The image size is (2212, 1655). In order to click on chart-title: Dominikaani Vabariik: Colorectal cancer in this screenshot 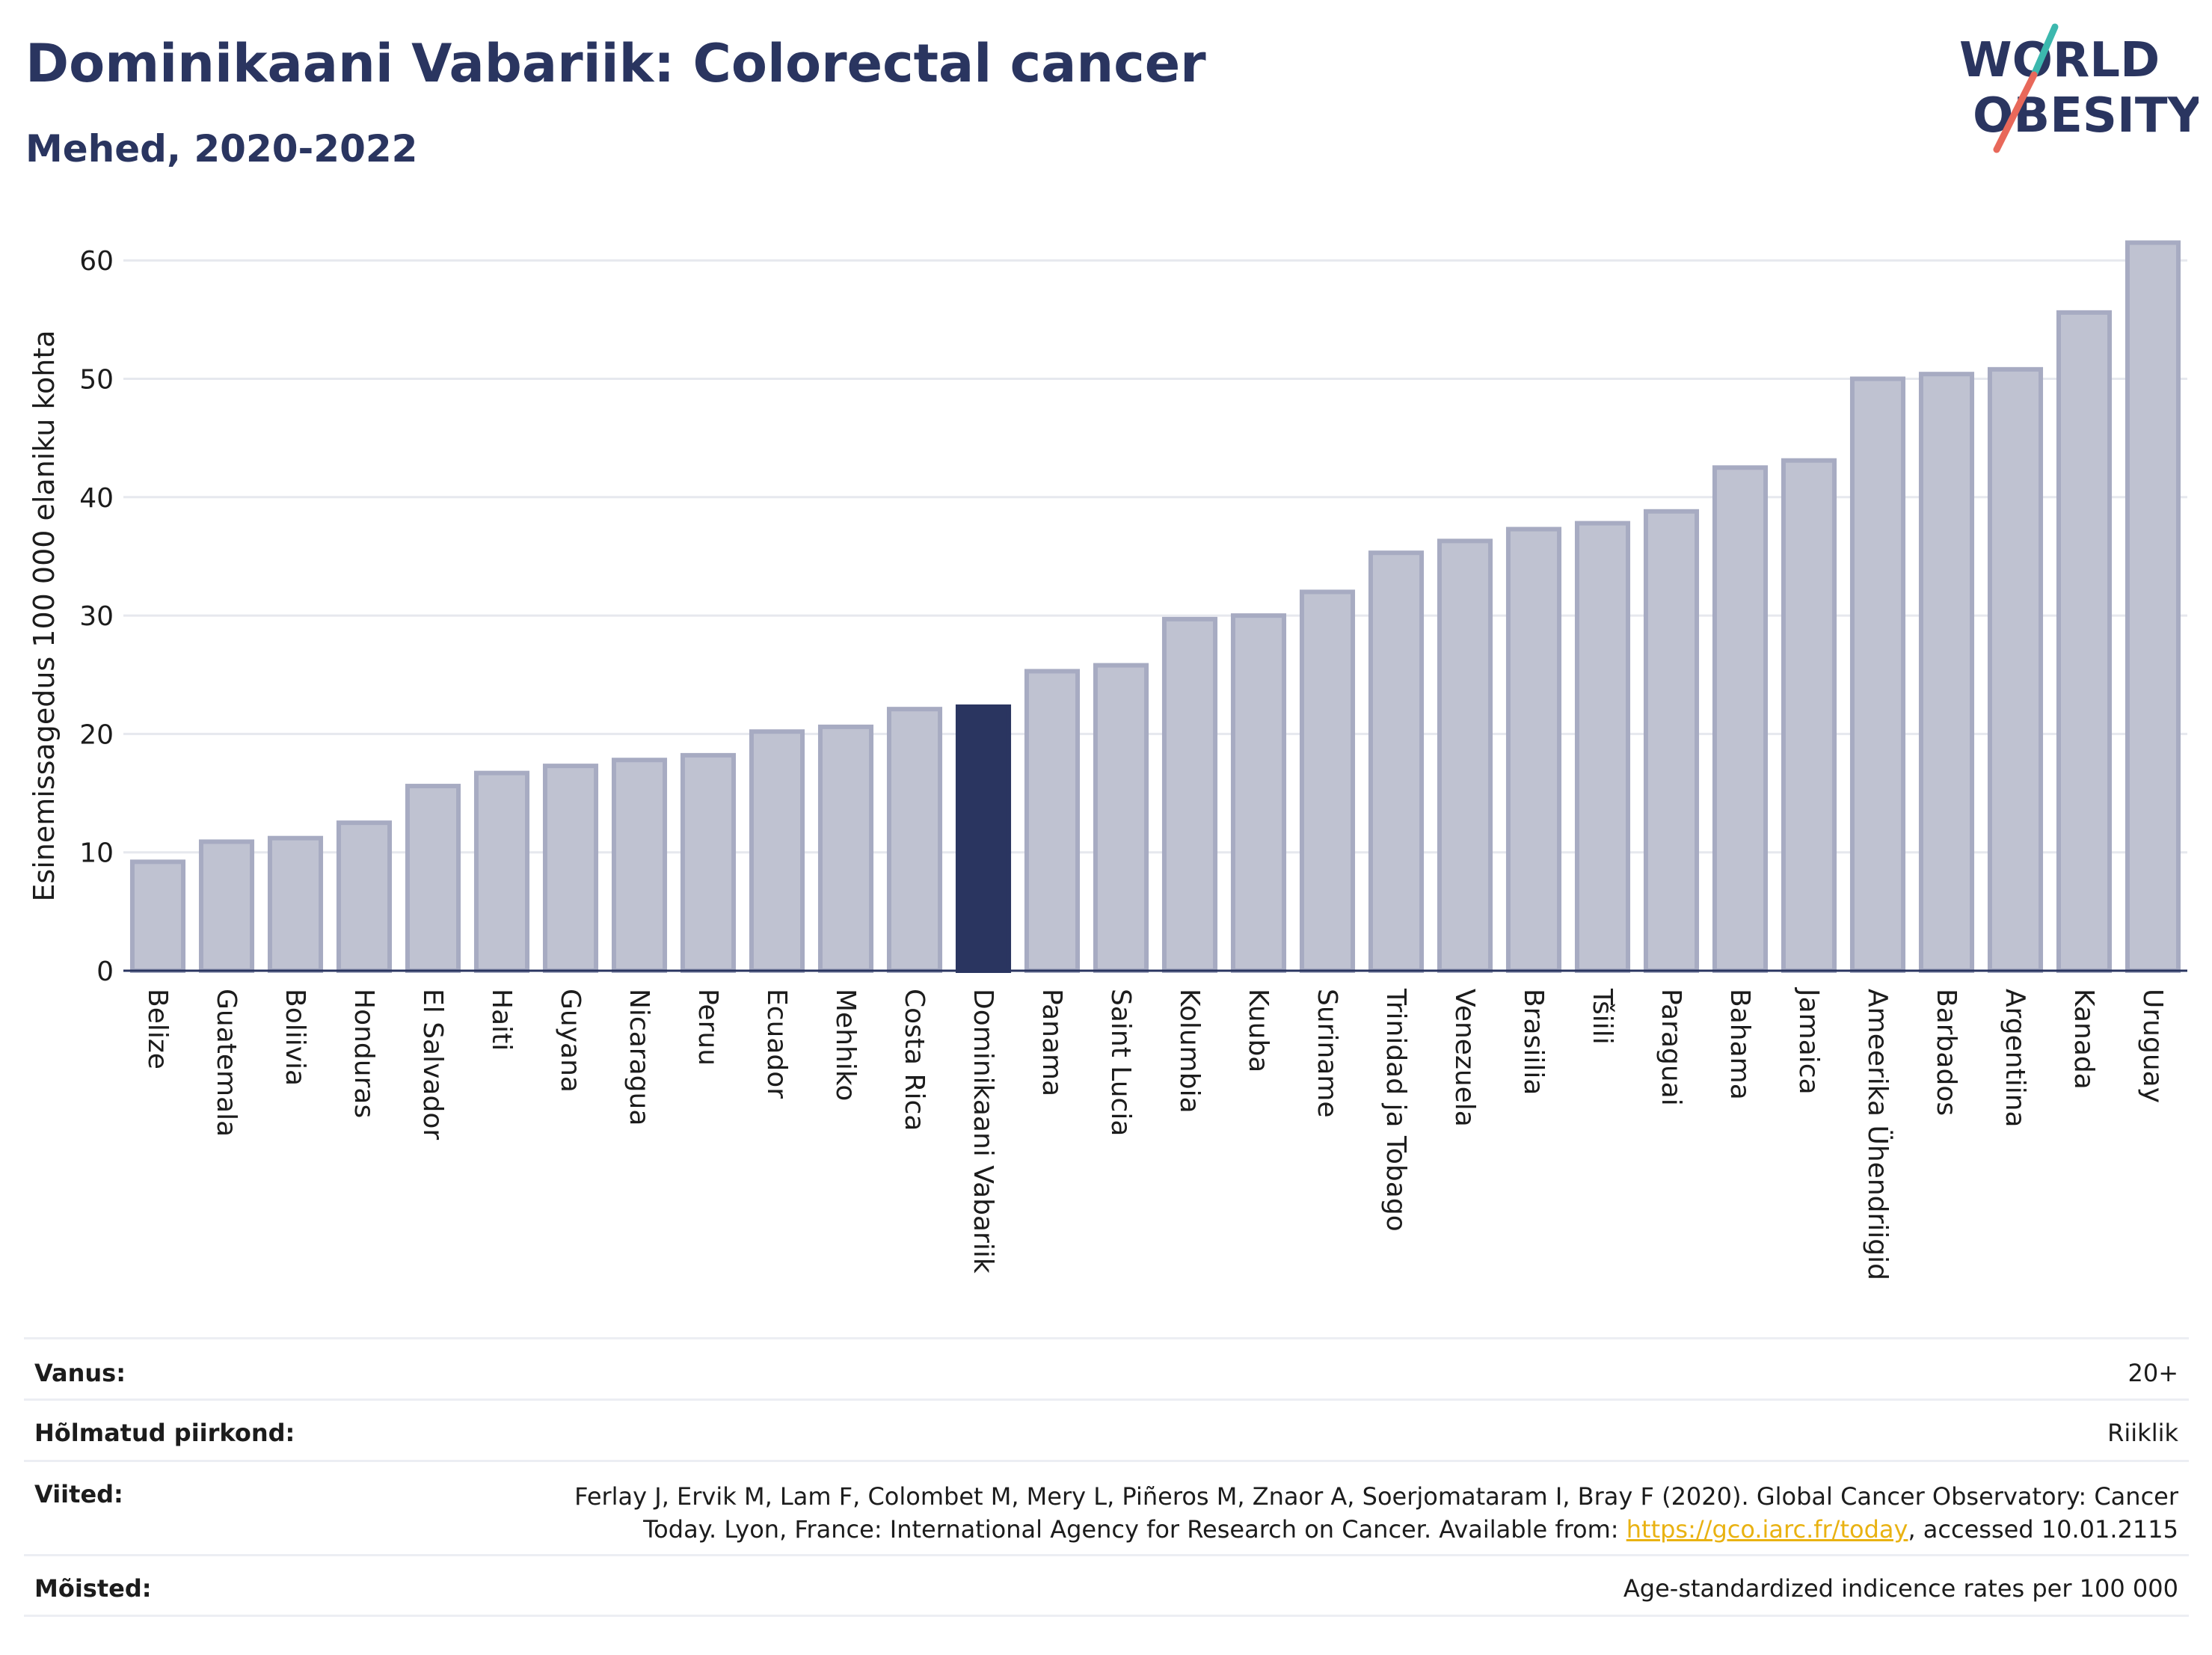, I will do `click(615, 63)`.